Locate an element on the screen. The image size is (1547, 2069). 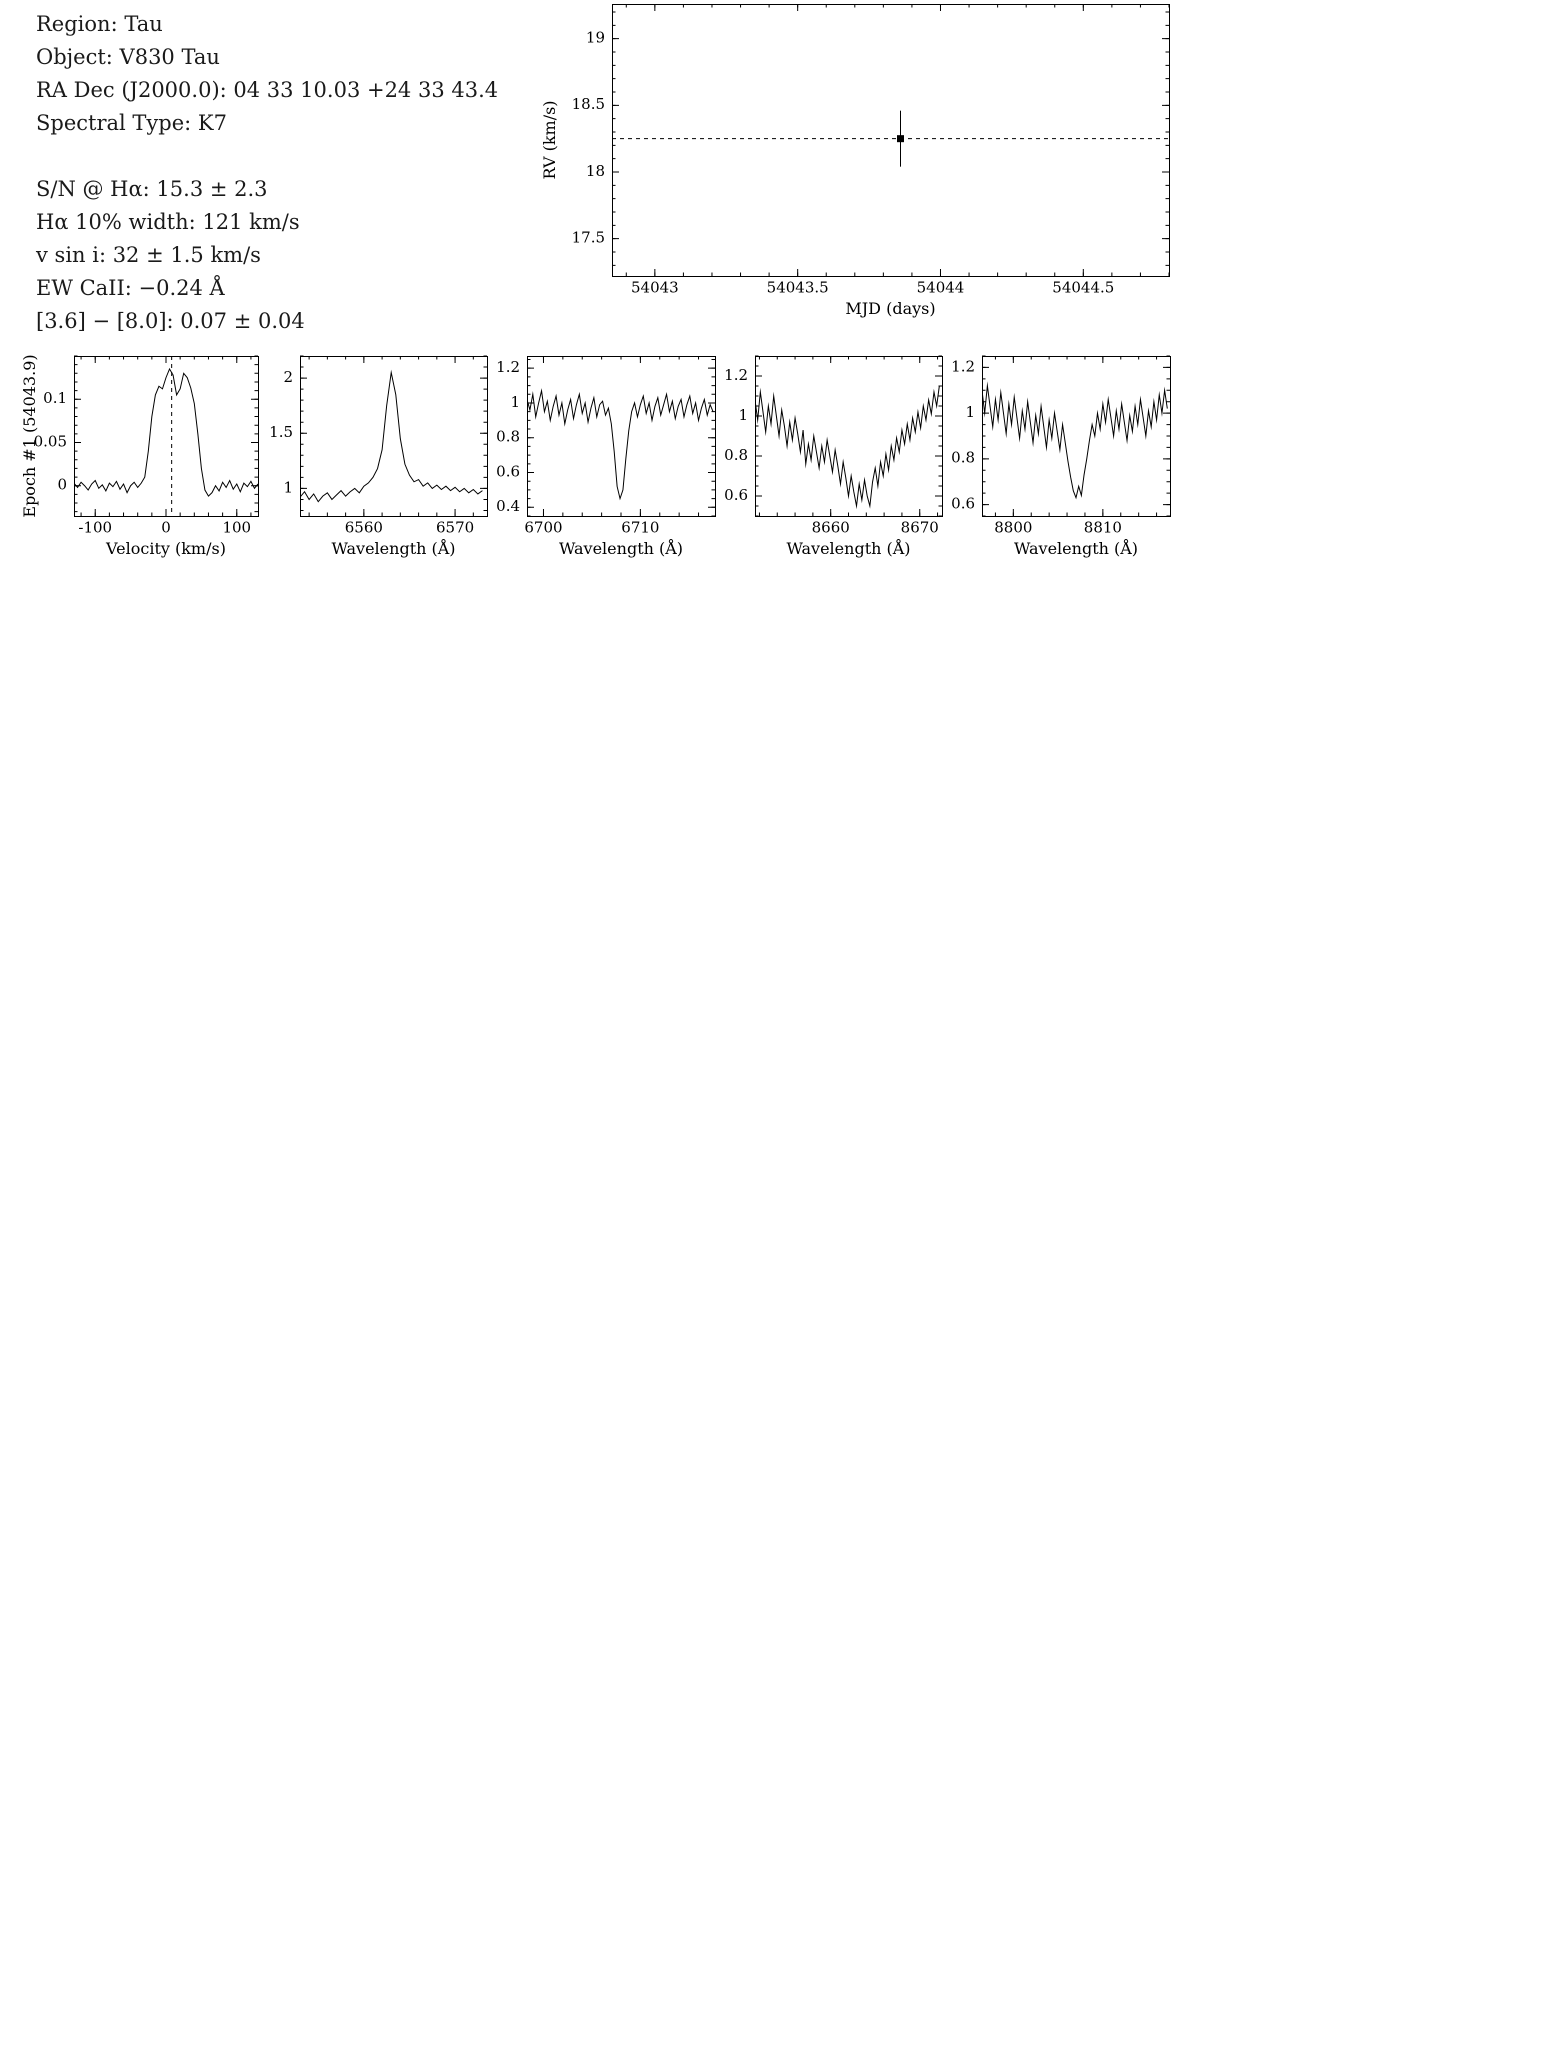
region8807-plot-canvas is located at coordinates (1060, 458).